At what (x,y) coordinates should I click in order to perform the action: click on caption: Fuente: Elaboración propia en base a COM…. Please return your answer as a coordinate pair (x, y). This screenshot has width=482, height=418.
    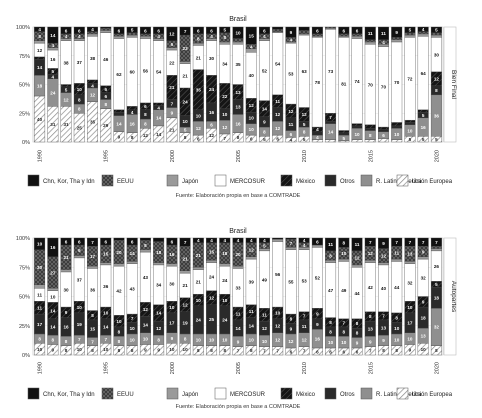
    Looking at the image, I should click on (238, 196).